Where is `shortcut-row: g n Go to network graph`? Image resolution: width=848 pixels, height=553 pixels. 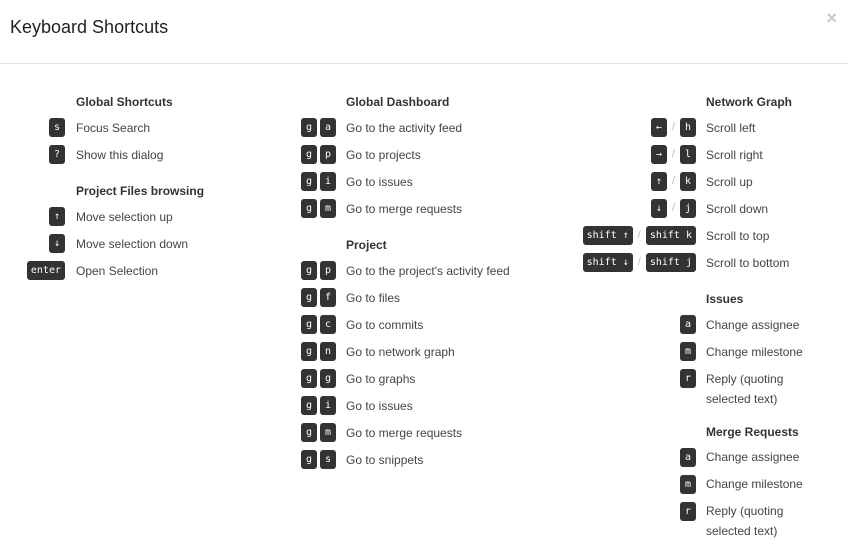
shortcut-row: g n Go to network graph is located at coordinates (395, 351).